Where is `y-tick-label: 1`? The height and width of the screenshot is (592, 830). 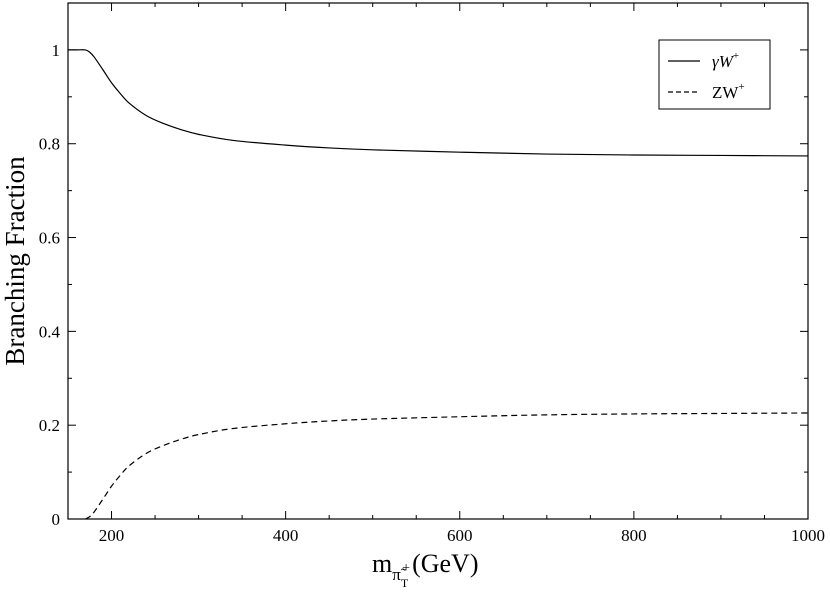 y-tick-label: 1 is located at coordinates (56, 50).